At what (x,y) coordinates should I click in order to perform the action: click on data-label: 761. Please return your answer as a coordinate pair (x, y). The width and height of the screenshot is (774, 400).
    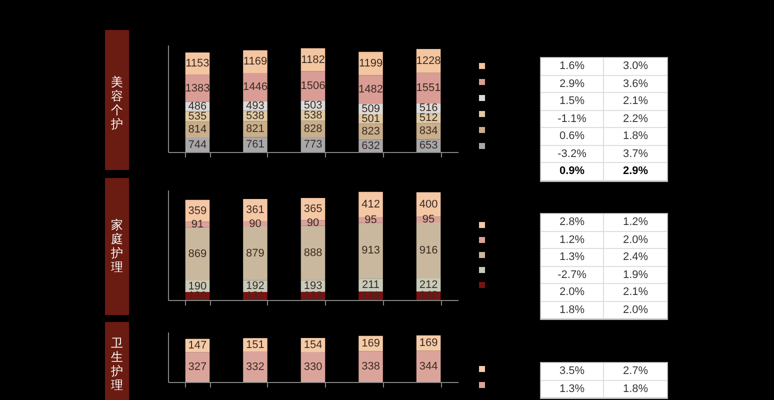
    Looking at the image, I should click on (255, 144).